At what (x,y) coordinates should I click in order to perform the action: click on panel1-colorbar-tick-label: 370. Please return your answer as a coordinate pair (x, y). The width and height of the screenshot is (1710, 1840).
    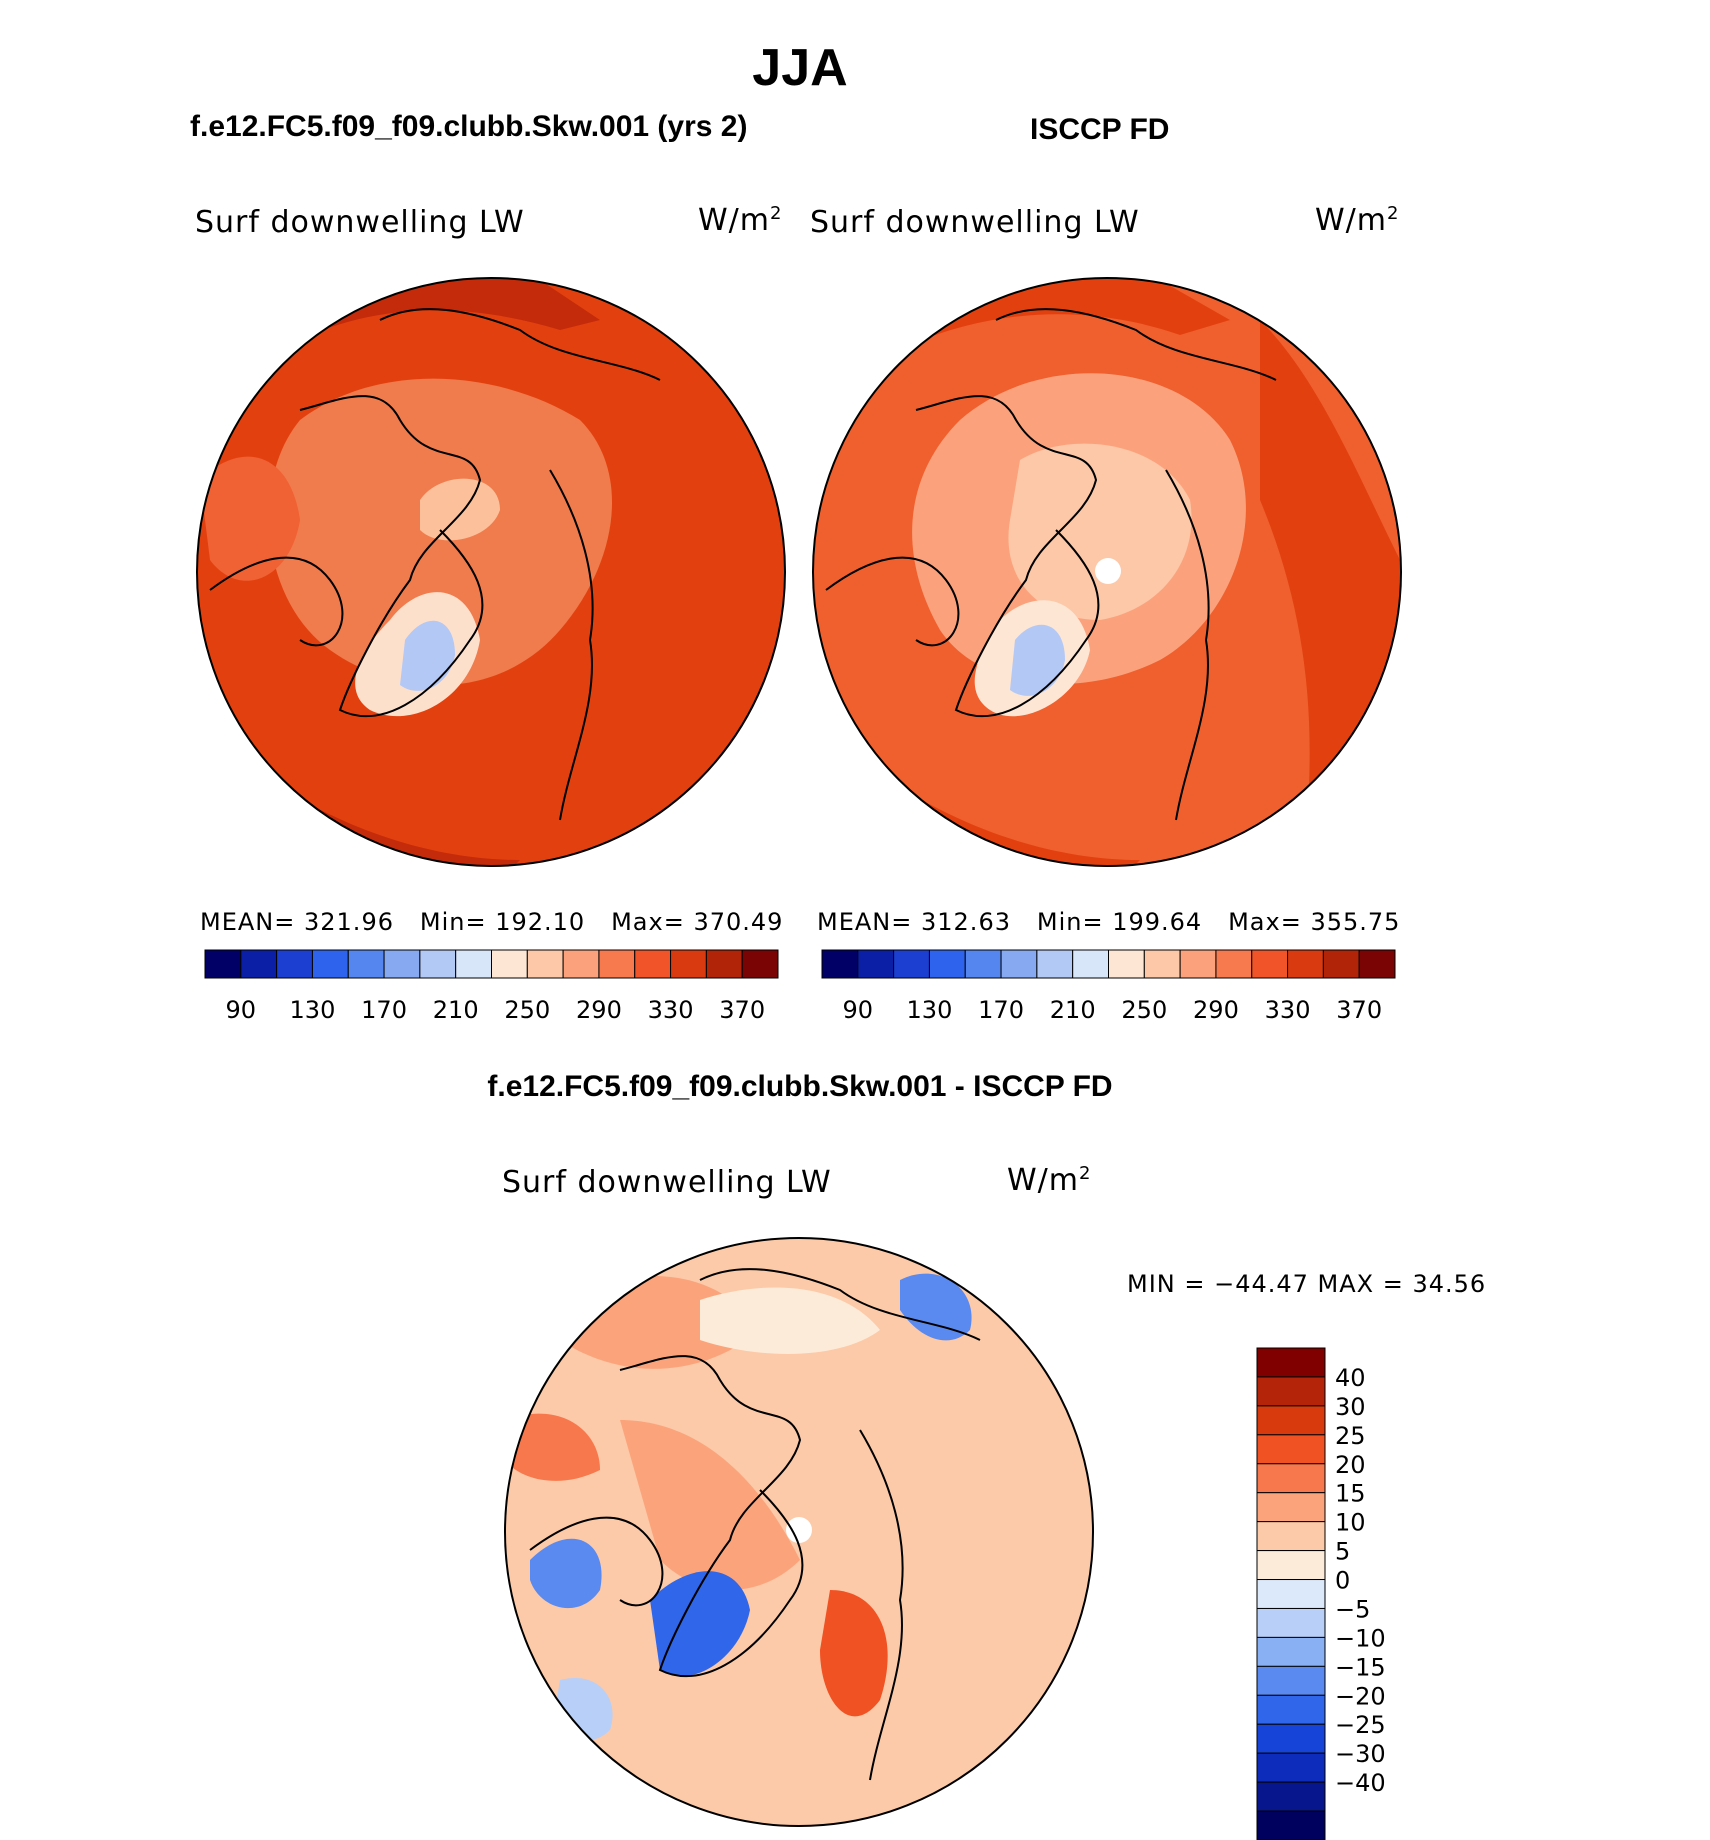
    Looking at the image, I should click on (742, 1010).